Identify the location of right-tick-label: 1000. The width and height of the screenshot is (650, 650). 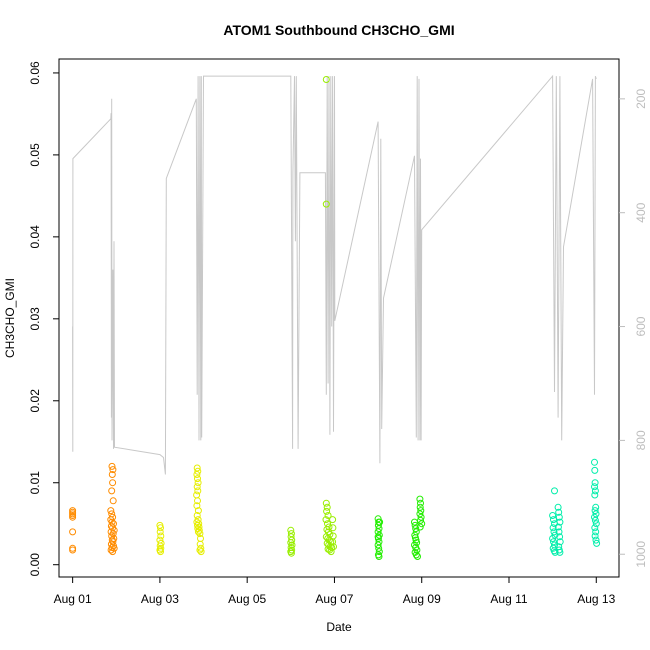
(641, 554).